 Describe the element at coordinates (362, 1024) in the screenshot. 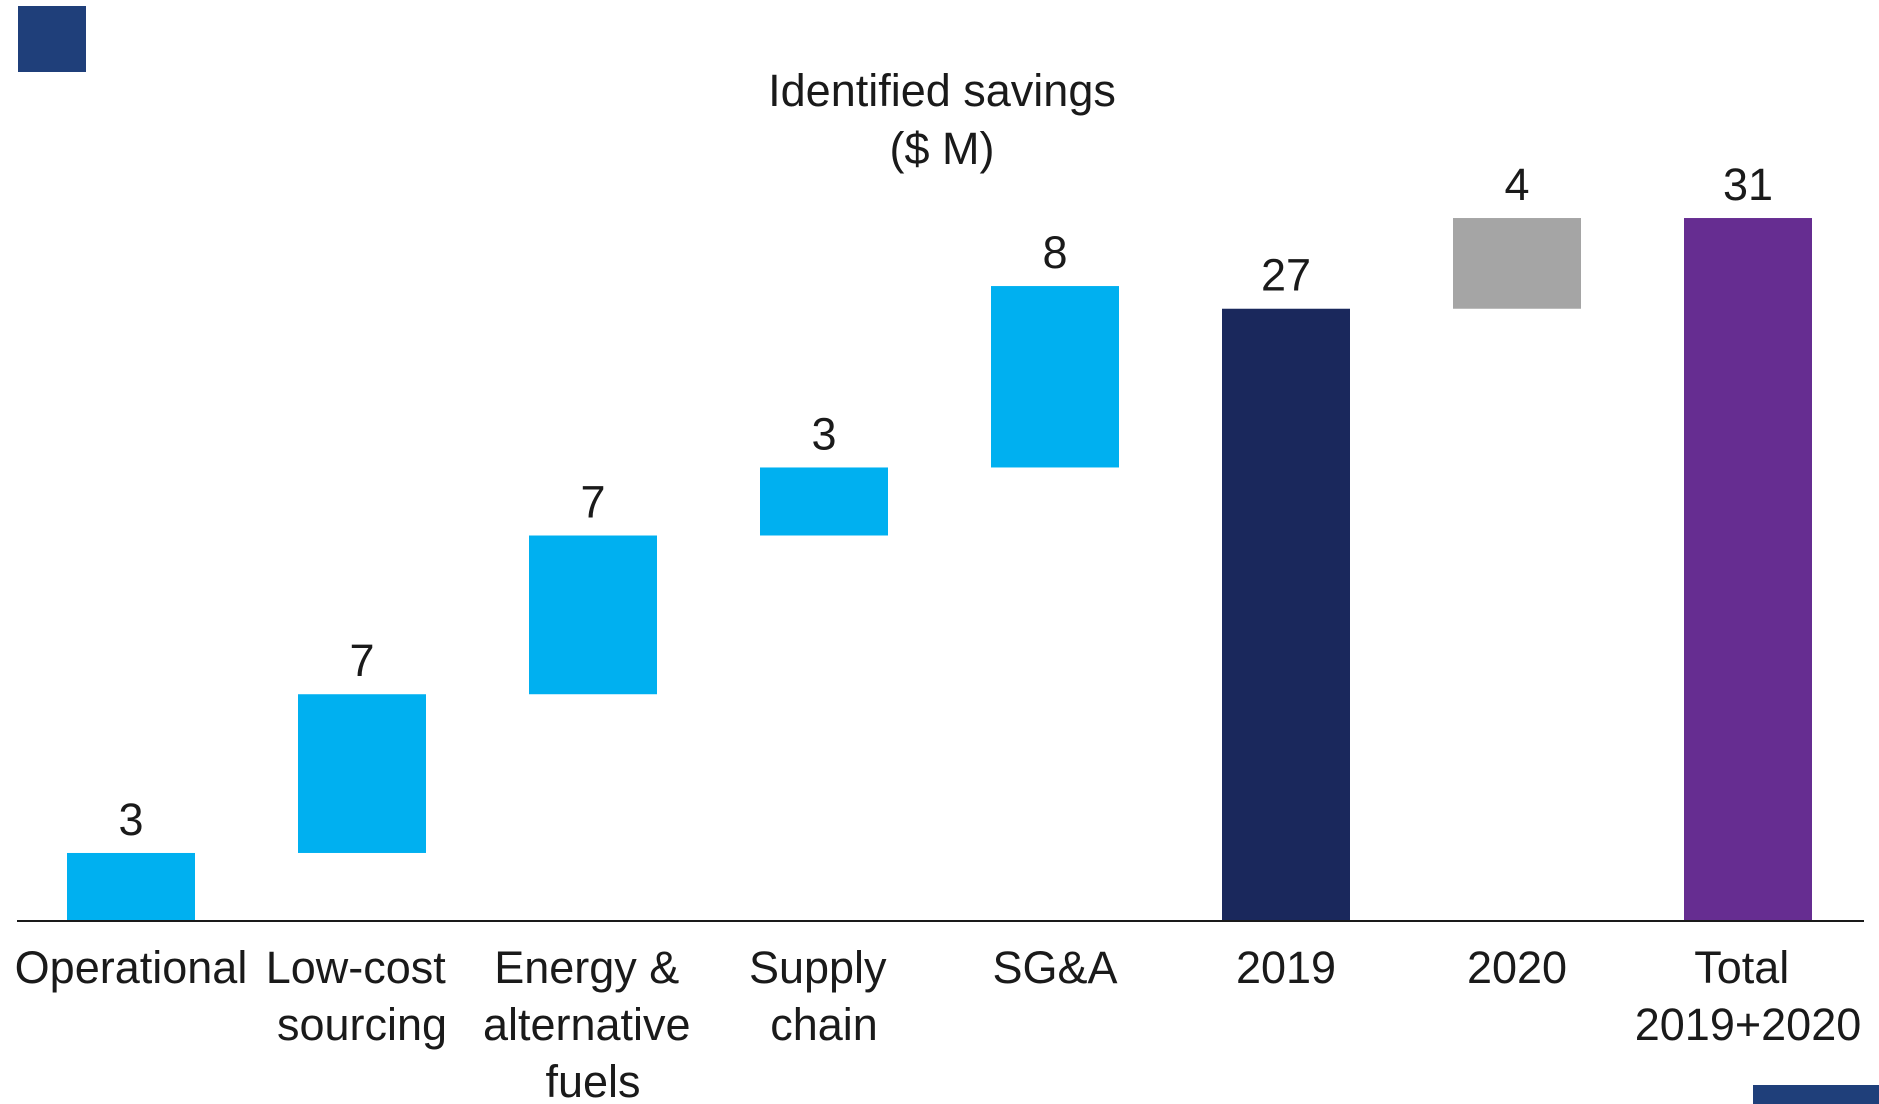

I see `label-line: sourcing` at that location.